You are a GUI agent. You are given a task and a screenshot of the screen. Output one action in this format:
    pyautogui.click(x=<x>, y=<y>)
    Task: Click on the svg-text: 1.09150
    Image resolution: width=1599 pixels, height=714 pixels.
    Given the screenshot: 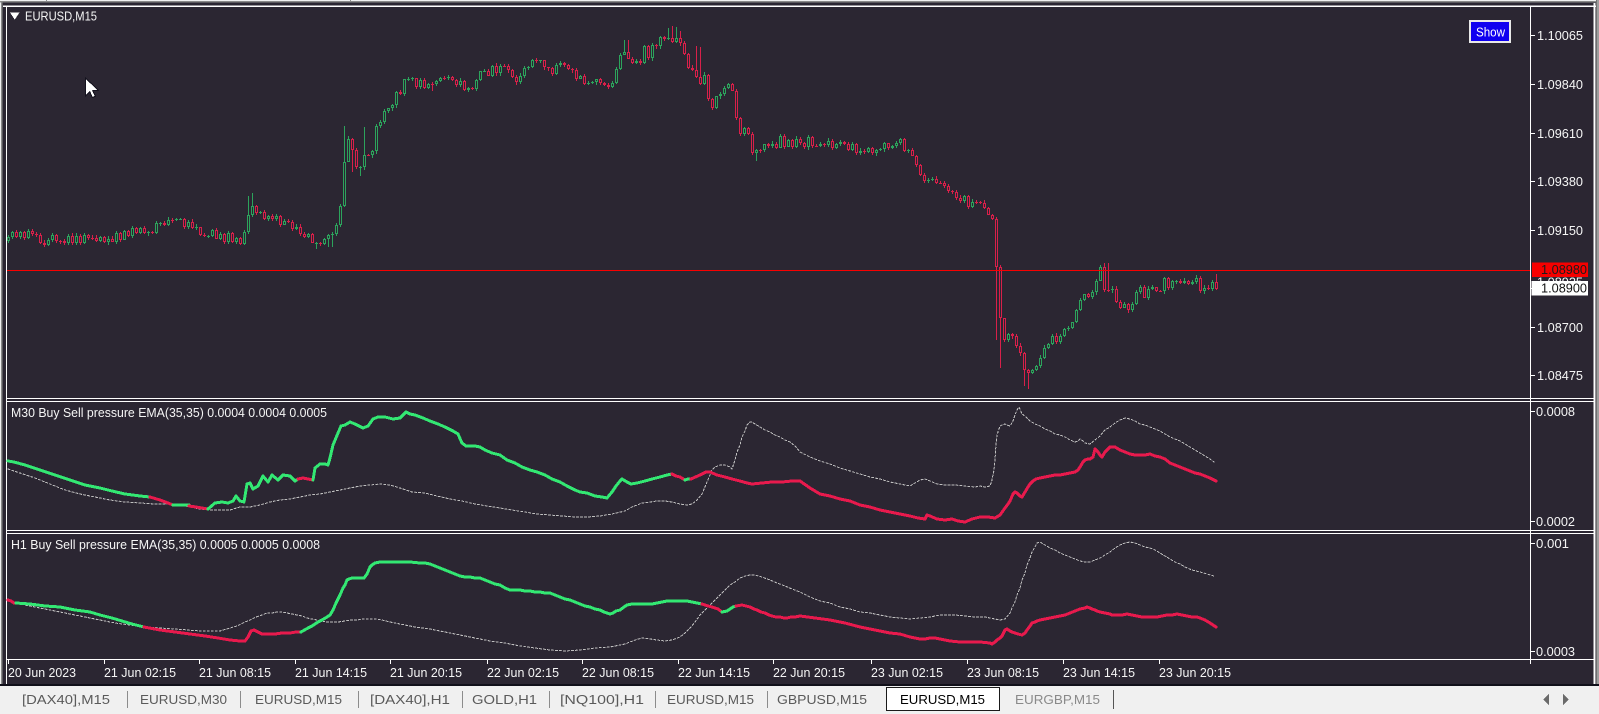 What is the action you would take?
    pyautogui.click(x=1560, y=231)
    